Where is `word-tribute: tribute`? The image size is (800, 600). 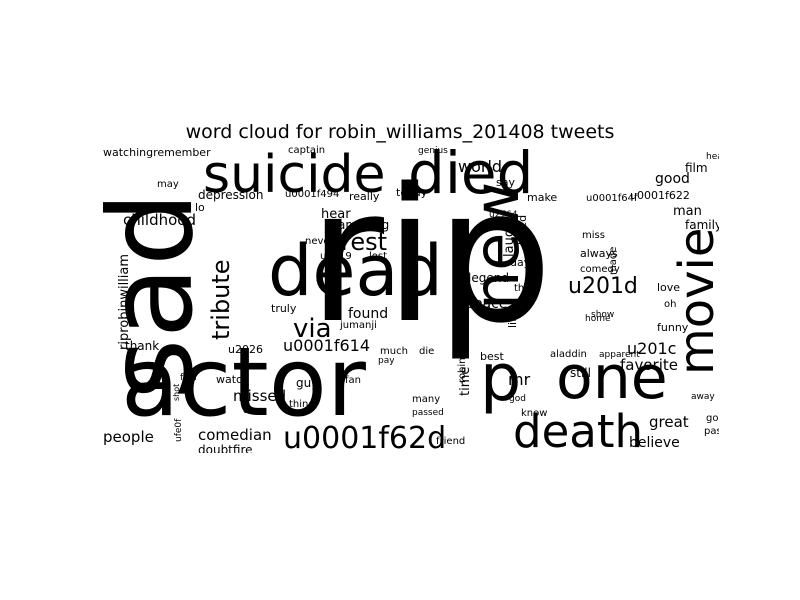 word-tribute: tribute is located at coordinates (221, 299).